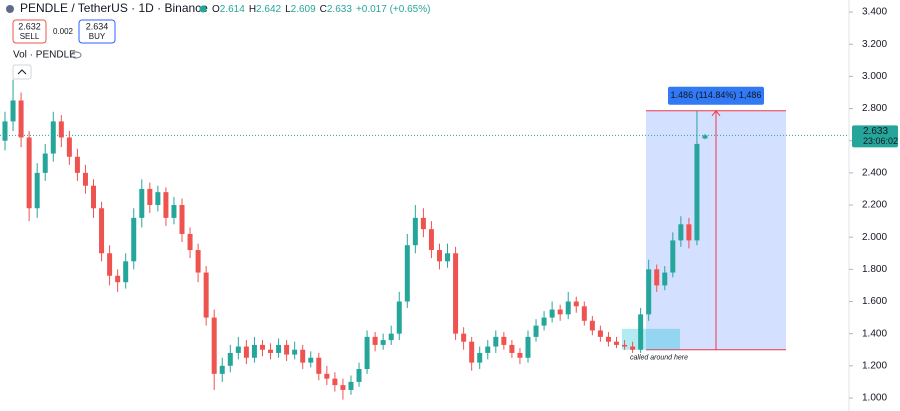  I want to click on sell-label: SELL, so click(30, 36).